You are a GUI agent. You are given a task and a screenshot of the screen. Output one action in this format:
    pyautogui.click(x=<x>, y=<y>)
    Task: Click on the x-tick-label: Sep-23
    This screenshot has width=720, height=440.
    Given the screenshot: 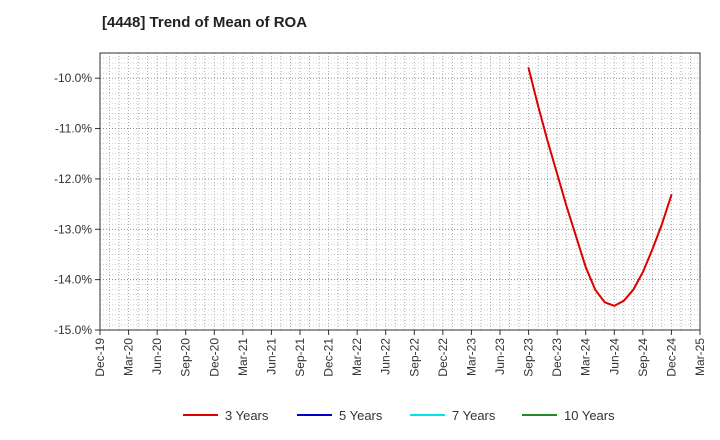 What is the action you would take?
    pyautogui.click(x=529, y=357)
    